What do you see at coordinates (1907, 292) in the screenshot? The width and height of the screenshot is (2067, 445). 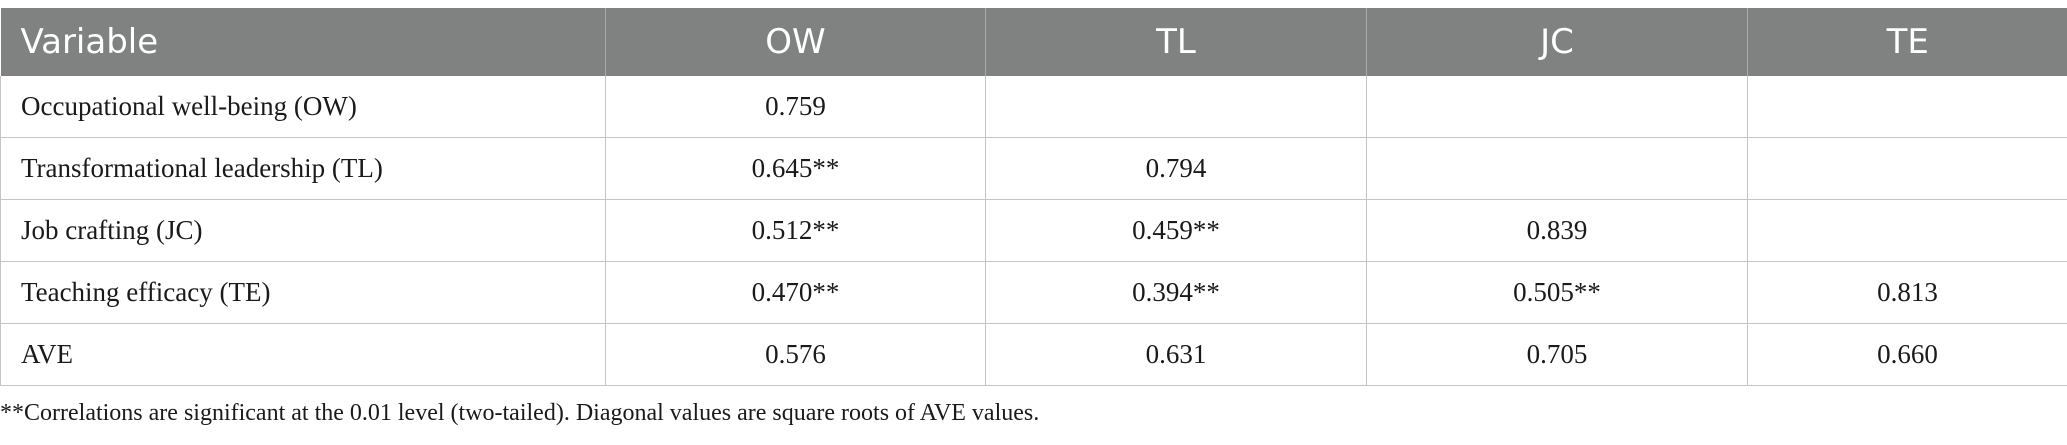 I see `cell-value: 0.813` at bounding box center [1907, 292].